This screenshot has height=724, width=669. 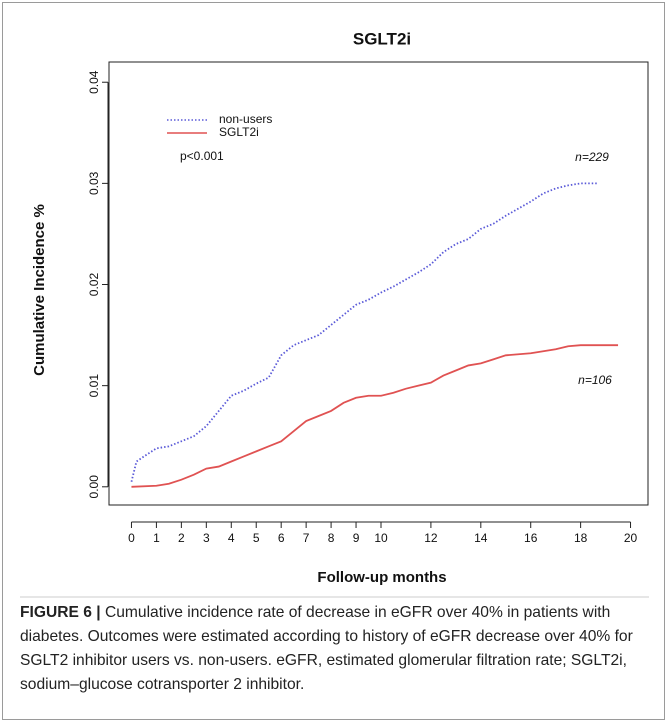 I want to click on x-tick-label: 16, so click(x=531, y=538).